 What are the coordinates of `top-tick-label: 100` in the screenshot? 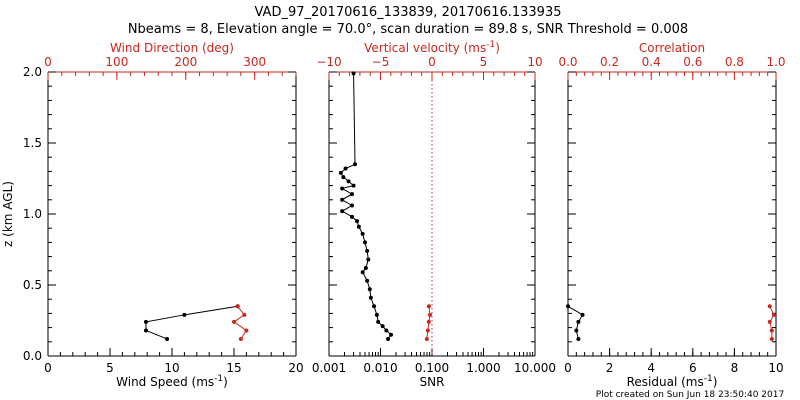 It's located at (116, 62).